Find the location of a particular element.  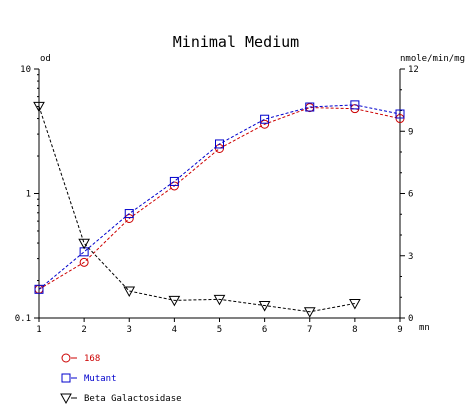

x-tick-label: 2 is located at coordinates (83, 330).